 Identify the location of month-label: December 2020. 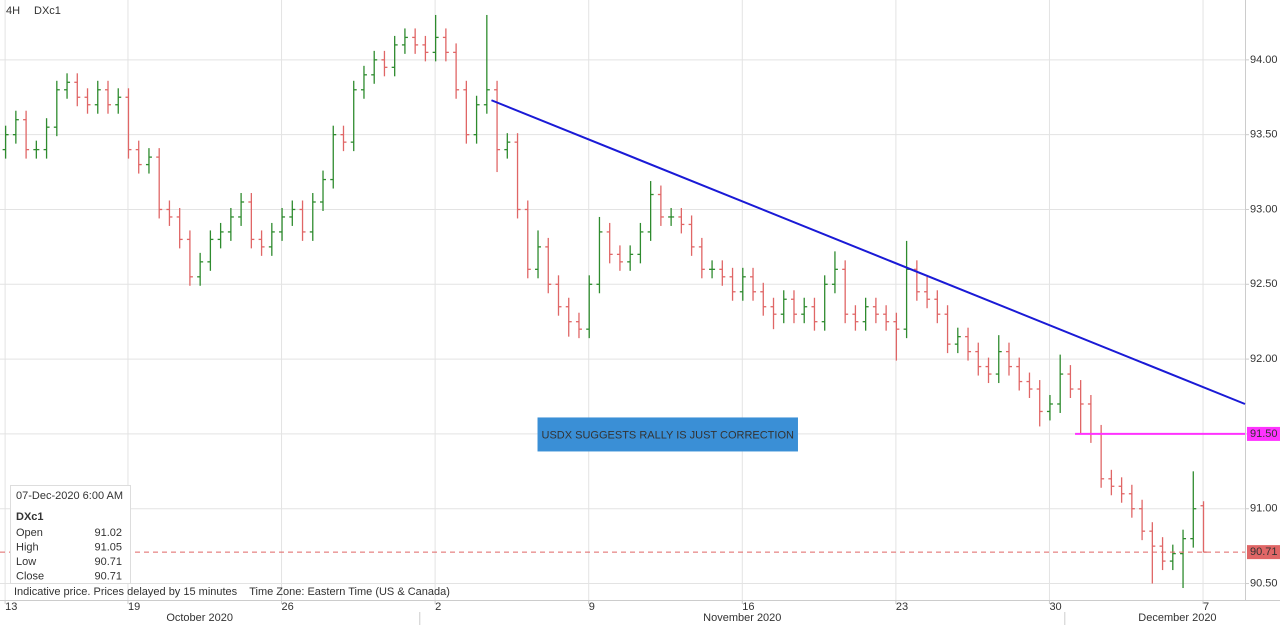
(1177, 618).